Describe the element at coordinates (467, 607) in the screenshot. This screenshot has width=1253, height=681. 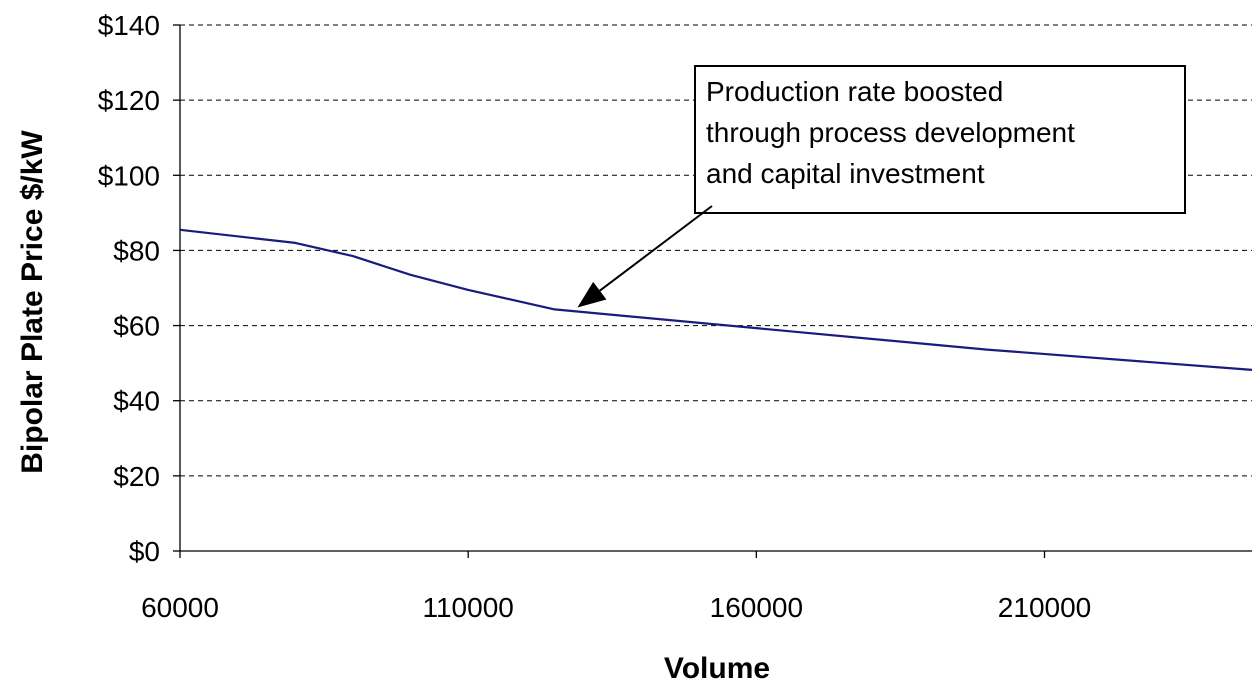
I see `x-tick-label: 110000` at that location.